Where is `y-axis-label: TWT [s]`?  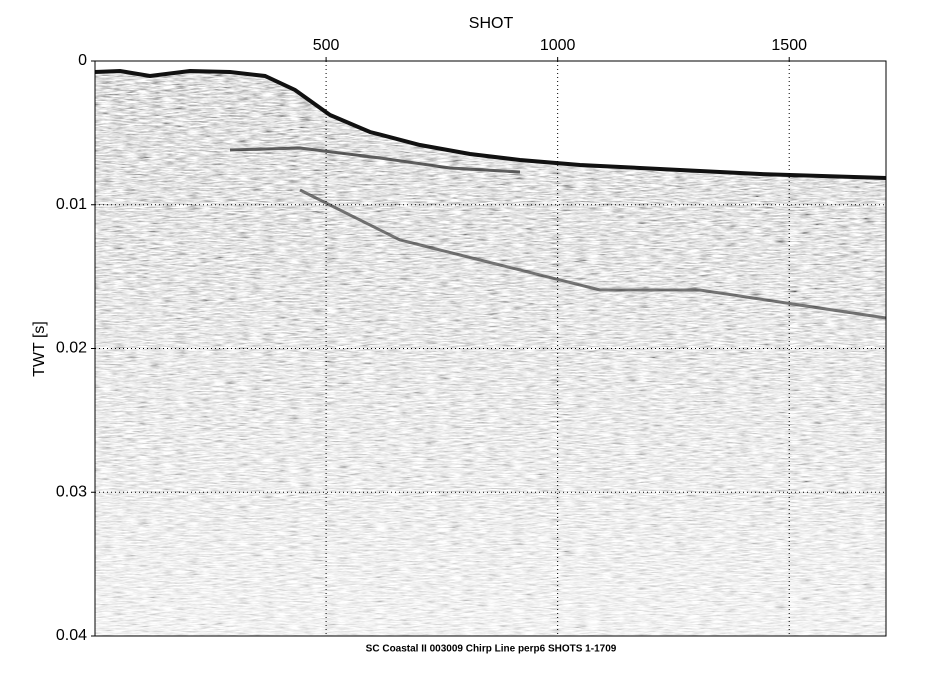 y-axis-label: TWT [s] is located at coordinates (39, 349).